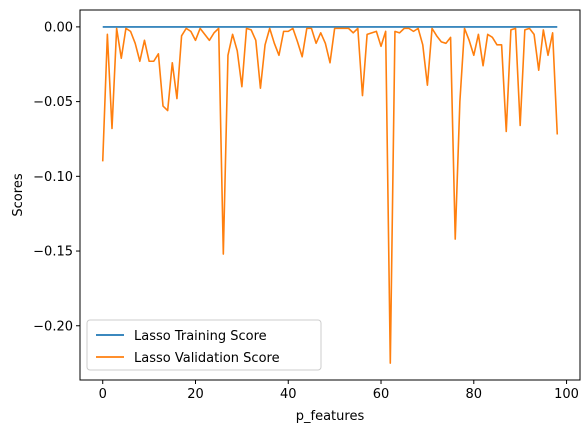  What do you see at coordinates (53, 326) in the screenshot?
I see `y-tick-label-4: −0.20` at bounding box center [53, 326].